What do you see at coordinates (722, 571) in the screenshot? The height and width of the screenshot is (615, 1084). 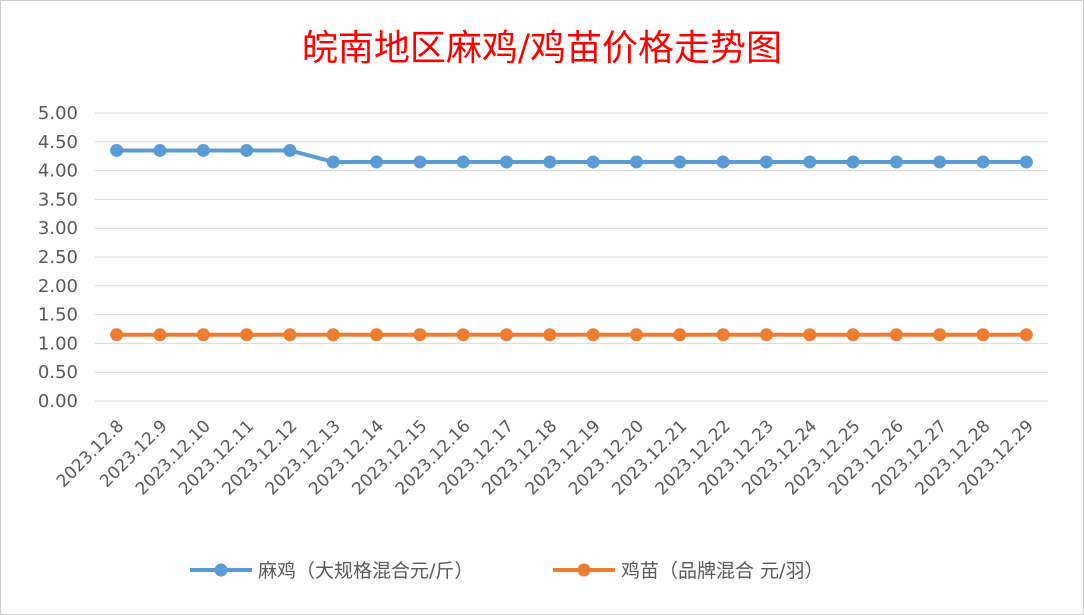 I see `legend-label: 鸡苗（品牌混合 元/羽）` at bounding box center [722, 571].